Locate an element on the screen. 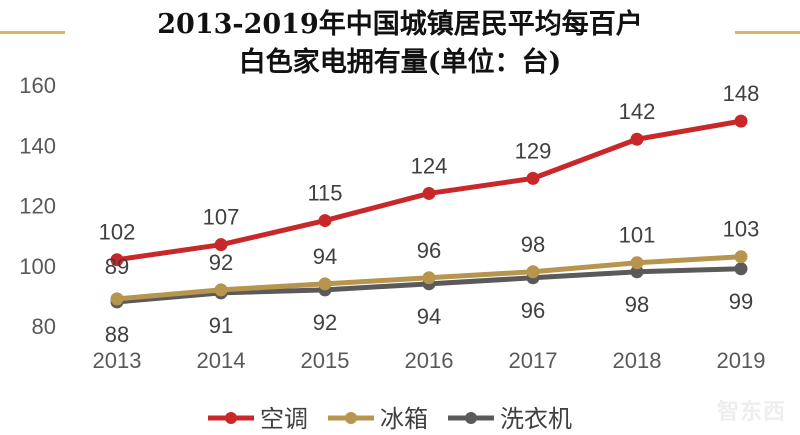 This screenshot has height=435, width=800. data-label: 102 is located at coordinates (117, 232).